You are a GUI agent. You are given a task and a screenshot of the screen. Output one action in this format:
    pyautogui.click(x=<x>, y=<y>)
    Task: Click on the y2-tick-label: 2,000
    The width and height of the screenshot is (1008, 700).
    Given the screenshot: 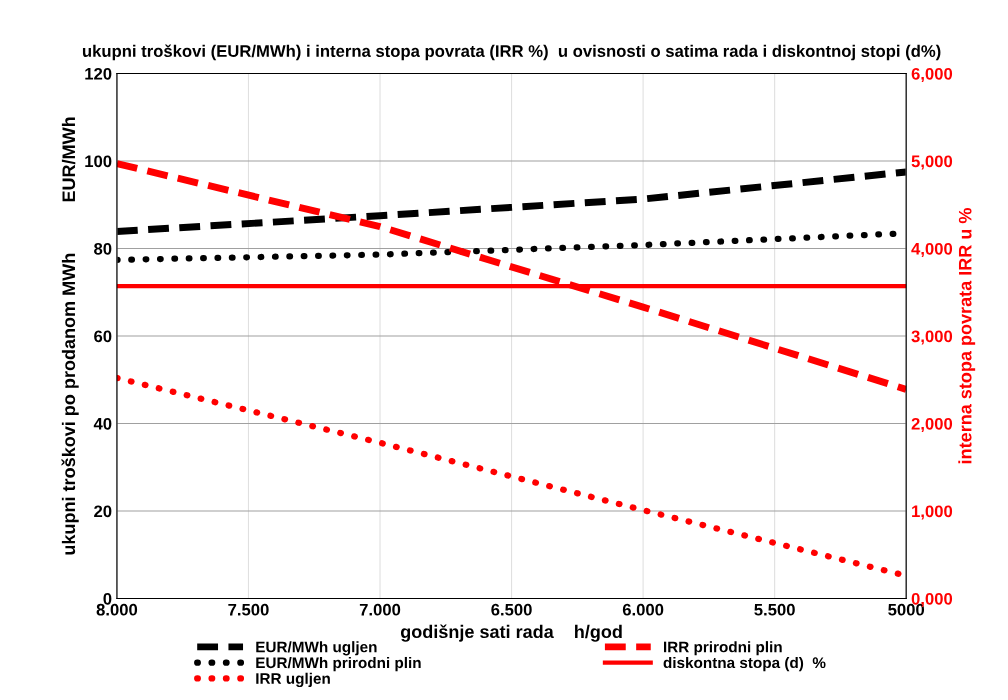 What is the action you would take?
    pyautogui.click(x=932, y=425)
    